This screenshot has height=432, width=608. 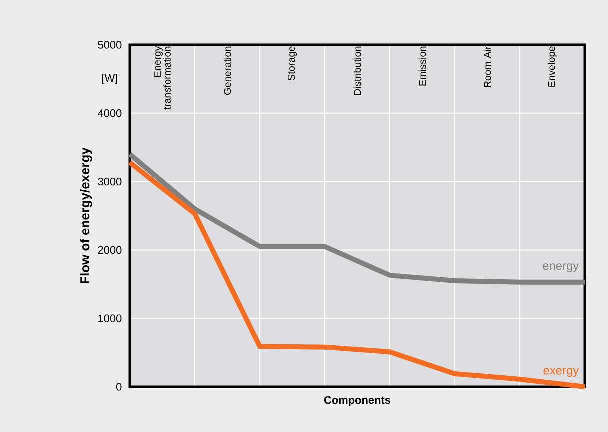 What do you see at coordinates (553, 66) in the screenshot?
I see `annotation: Envelope` at bounding box center [553, 66].